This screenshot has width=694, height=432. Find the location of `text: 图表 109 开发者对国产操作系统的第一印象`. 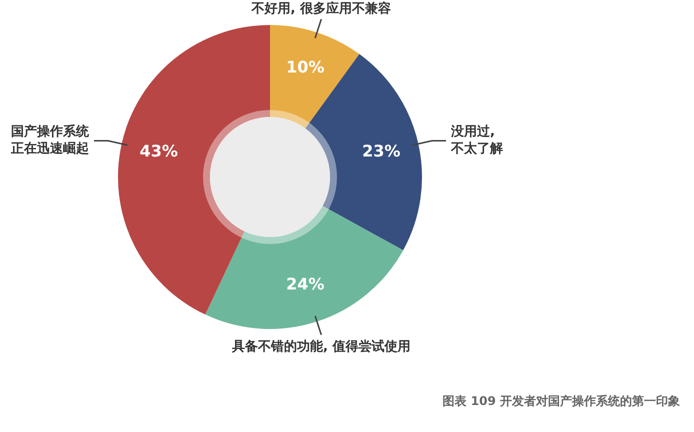

text: 图表 109 开发者对国产操作系统的第一印象 is located at coordinates (561, 401).